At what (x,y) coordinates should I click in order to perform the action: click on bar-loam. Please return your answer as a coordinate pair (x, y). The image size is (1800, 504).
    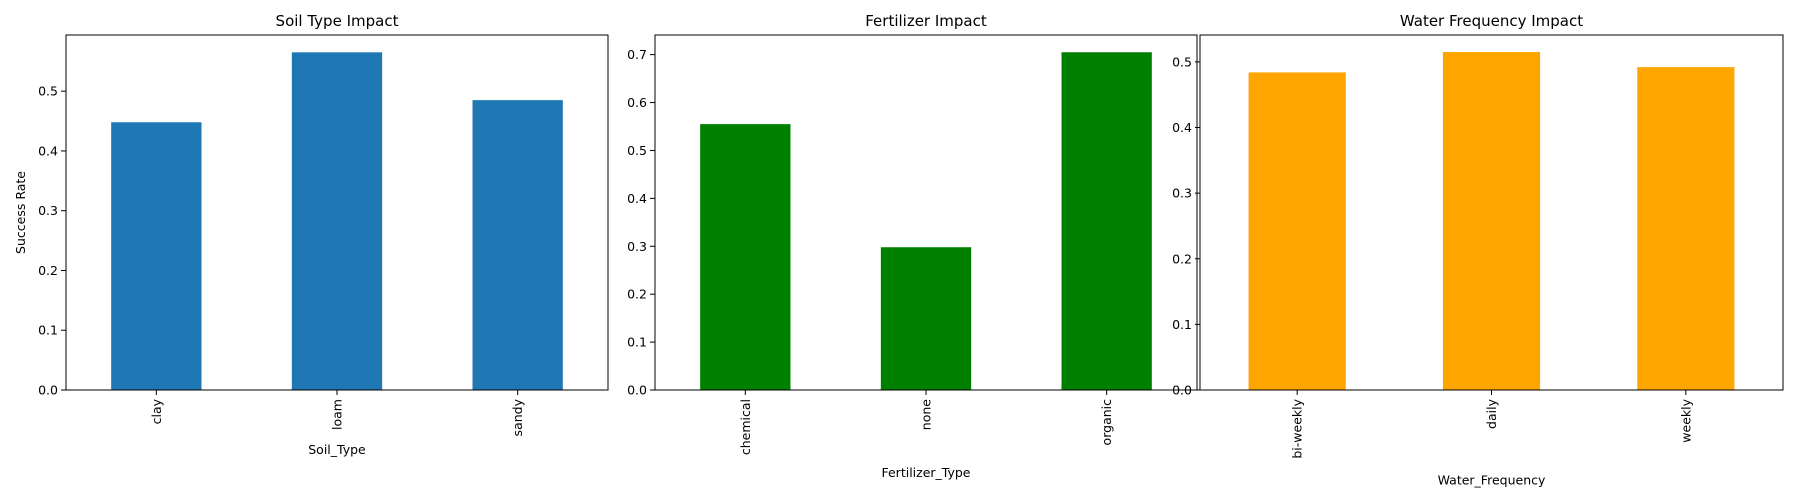
    Looking at the image, I should click on (337, 221).